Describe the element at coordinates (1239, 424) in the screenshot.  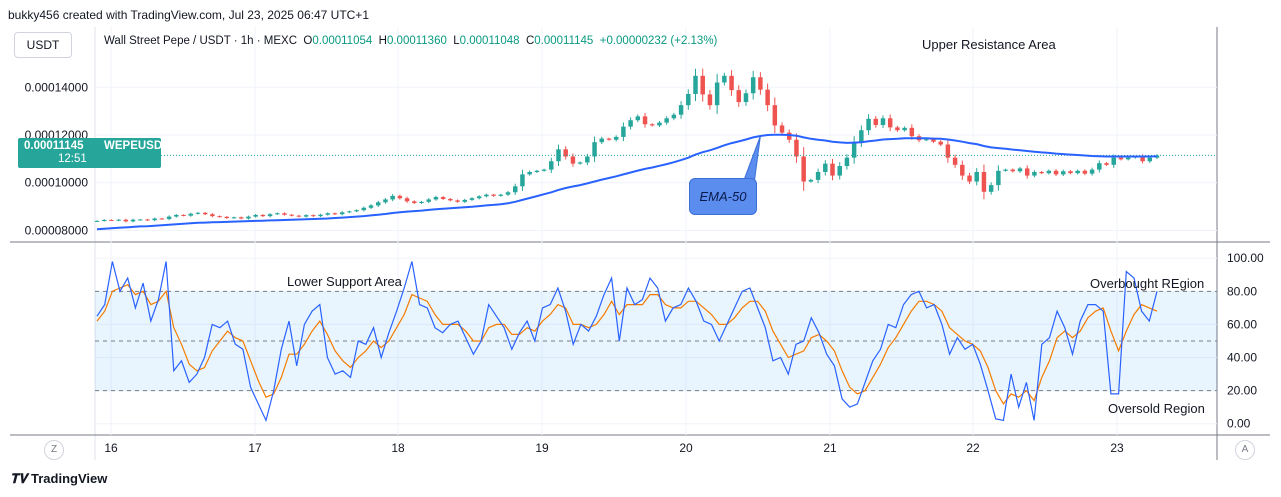
I see `rsi-tick-label: 0.00` at that location.